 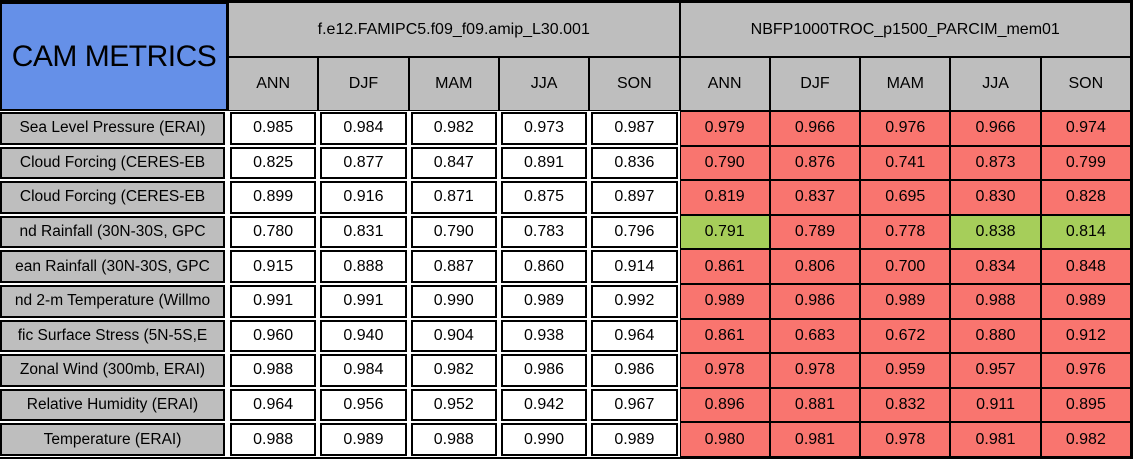 What do you see at coordinates (544, 128) in the screenshot?
I see `model1-value-cell: 0.973` at bounding box center [544, 128].